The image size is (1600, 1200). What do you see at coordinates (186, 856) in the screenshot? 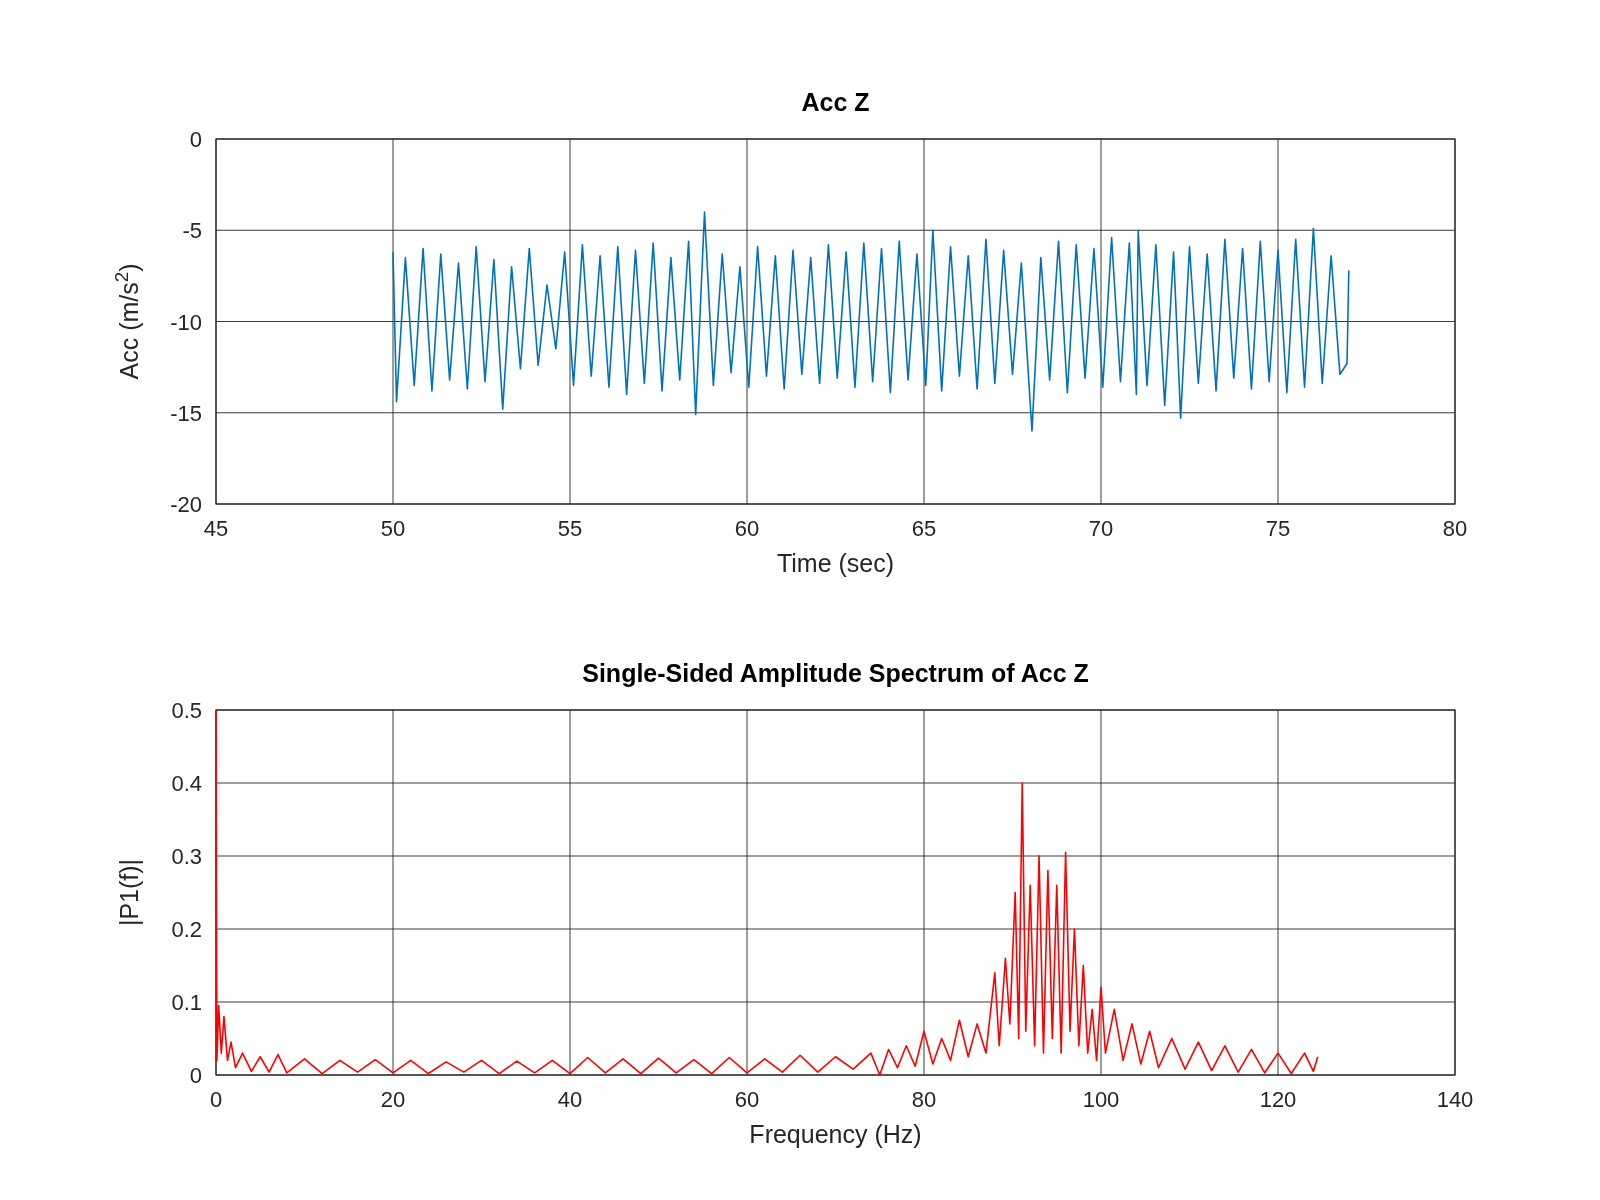
I see `y-tick-label: 0.3` at bounding box center [186, 856].